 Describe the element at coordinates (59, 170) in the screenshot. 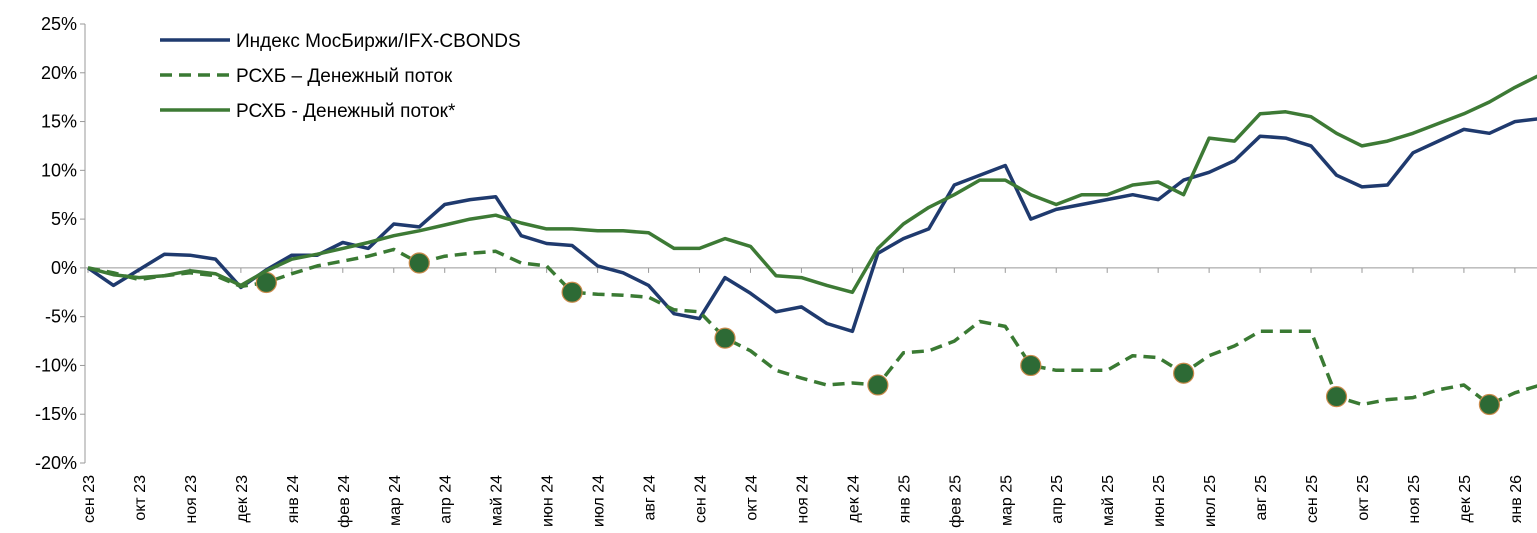

I see `y-tick-label: 10%` at that location.